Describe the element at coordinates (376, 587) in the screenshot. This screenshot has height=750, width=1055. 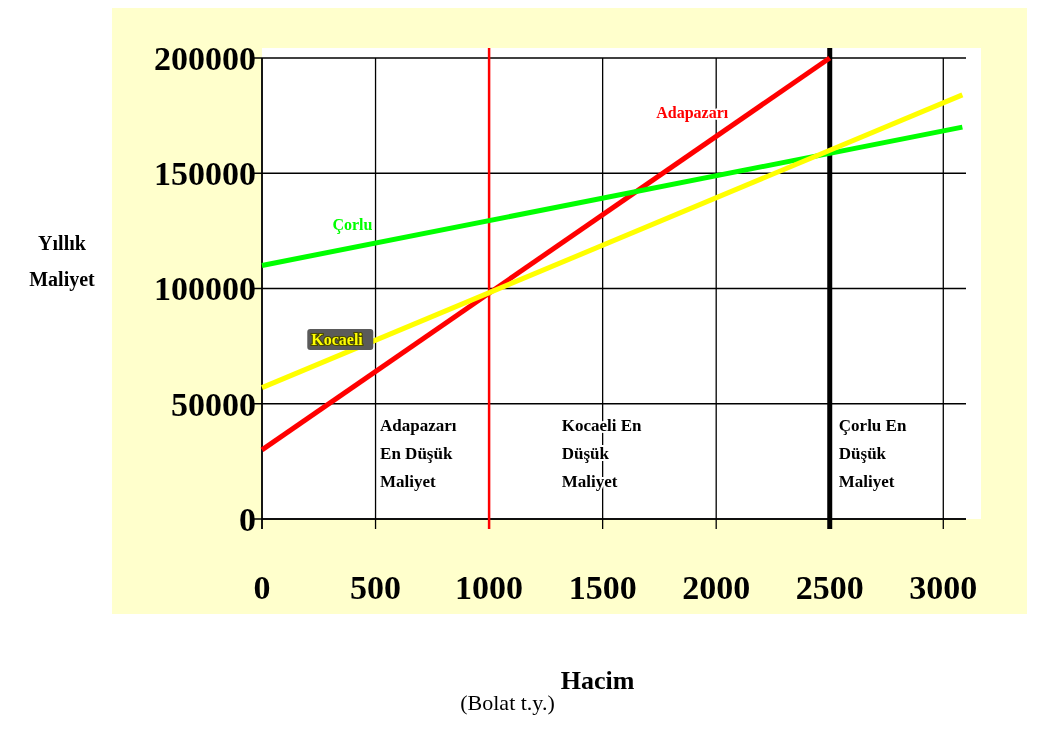
I see `x-tick-label: 500` at that location.